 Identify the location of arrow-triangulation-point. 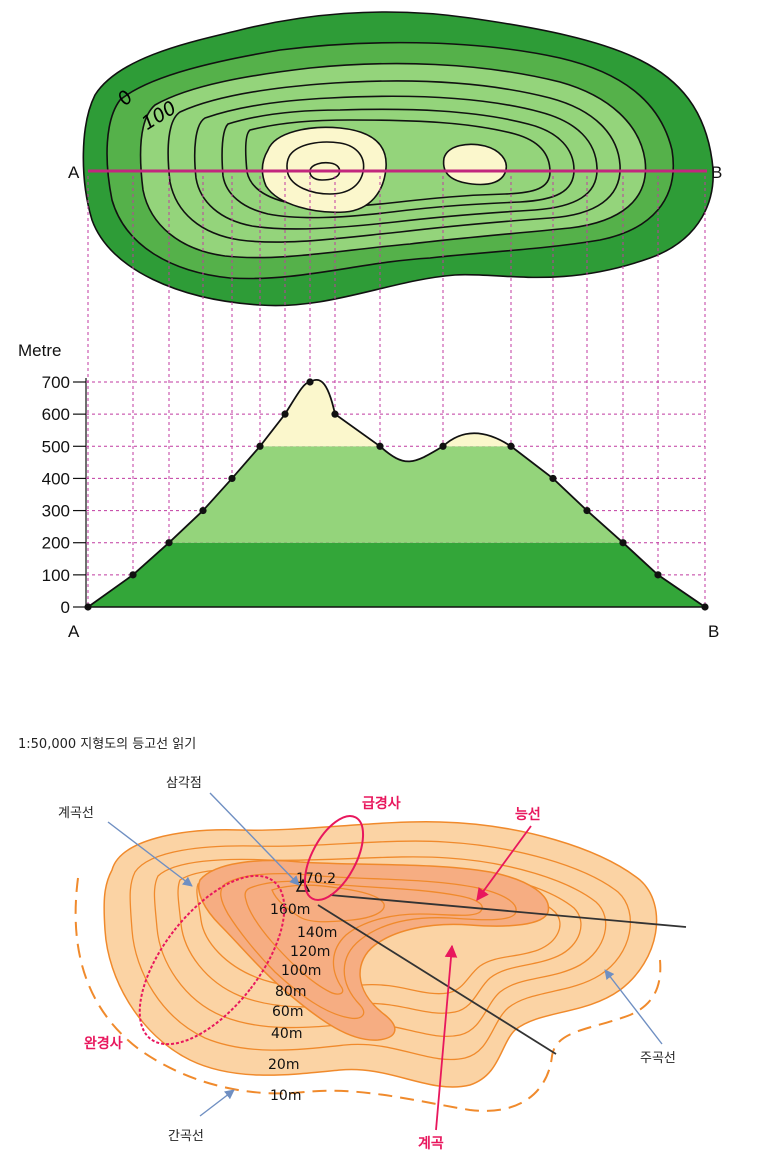
(254, 839).